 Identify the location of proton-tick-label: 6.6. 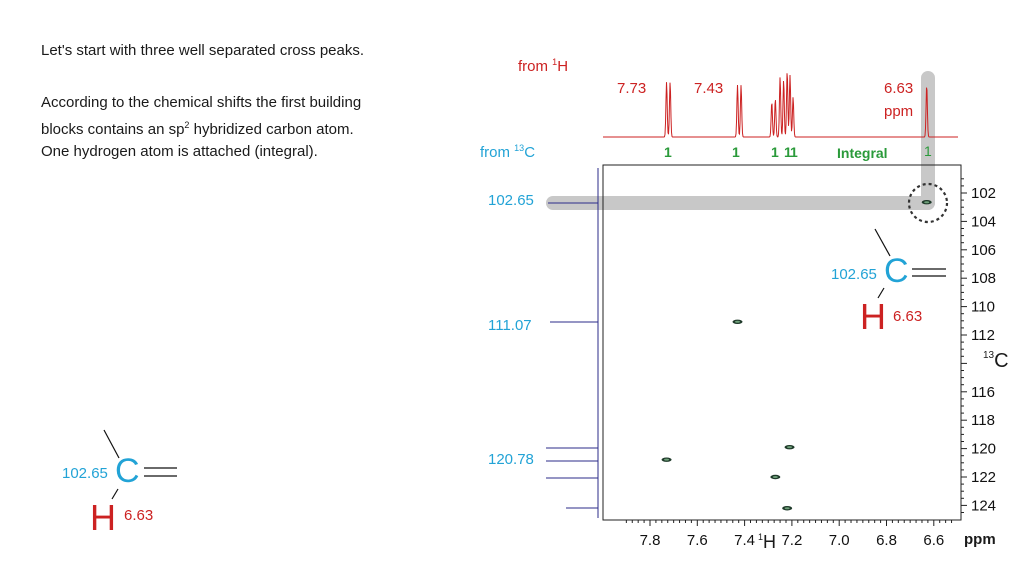
(933, 540).